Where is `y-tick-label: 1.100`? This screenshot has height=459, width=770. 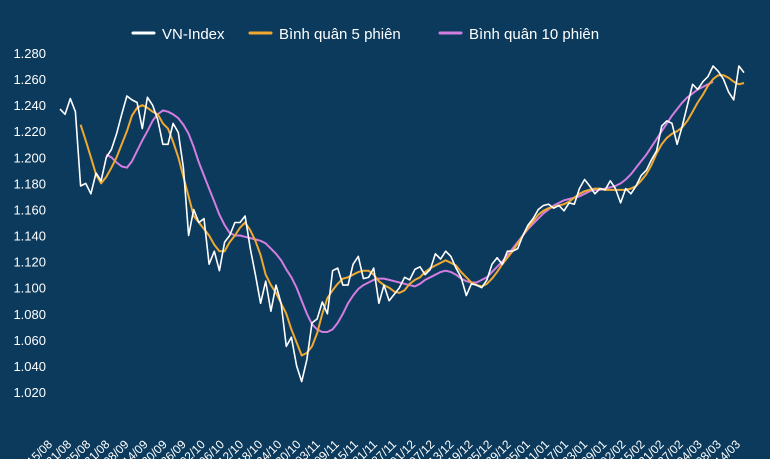 y-tick-label: 1.100 is located at coordinates (29, 288).